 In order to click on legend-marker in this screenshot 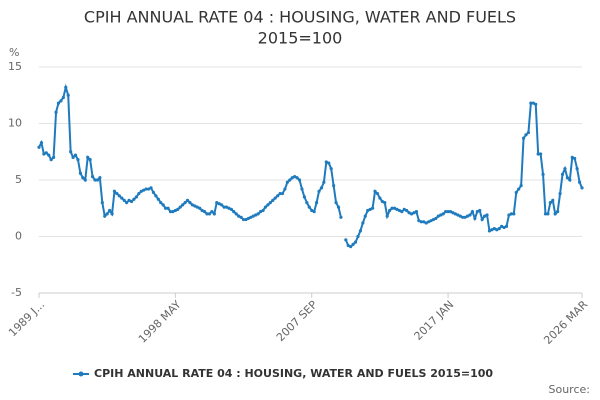, I will do `click(81, 374)`.